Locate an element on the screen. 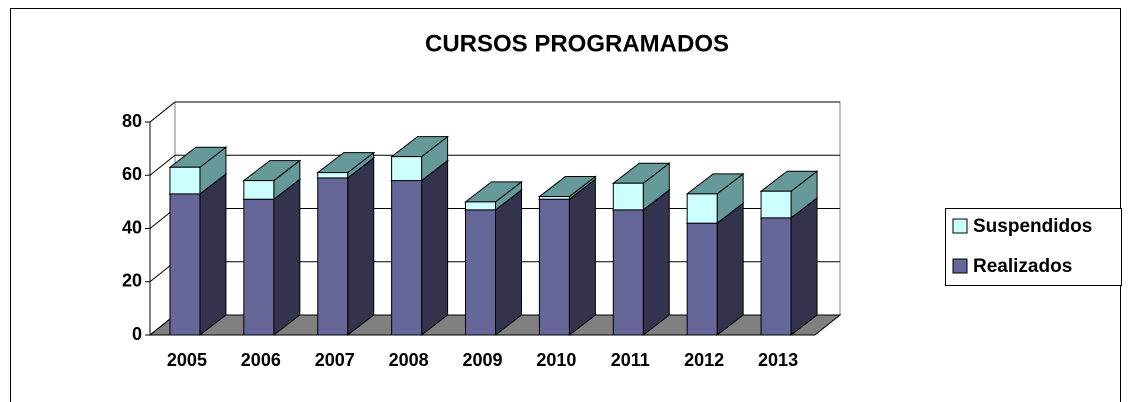  y-tick-label: 20 is located at coordinates (132, 281).